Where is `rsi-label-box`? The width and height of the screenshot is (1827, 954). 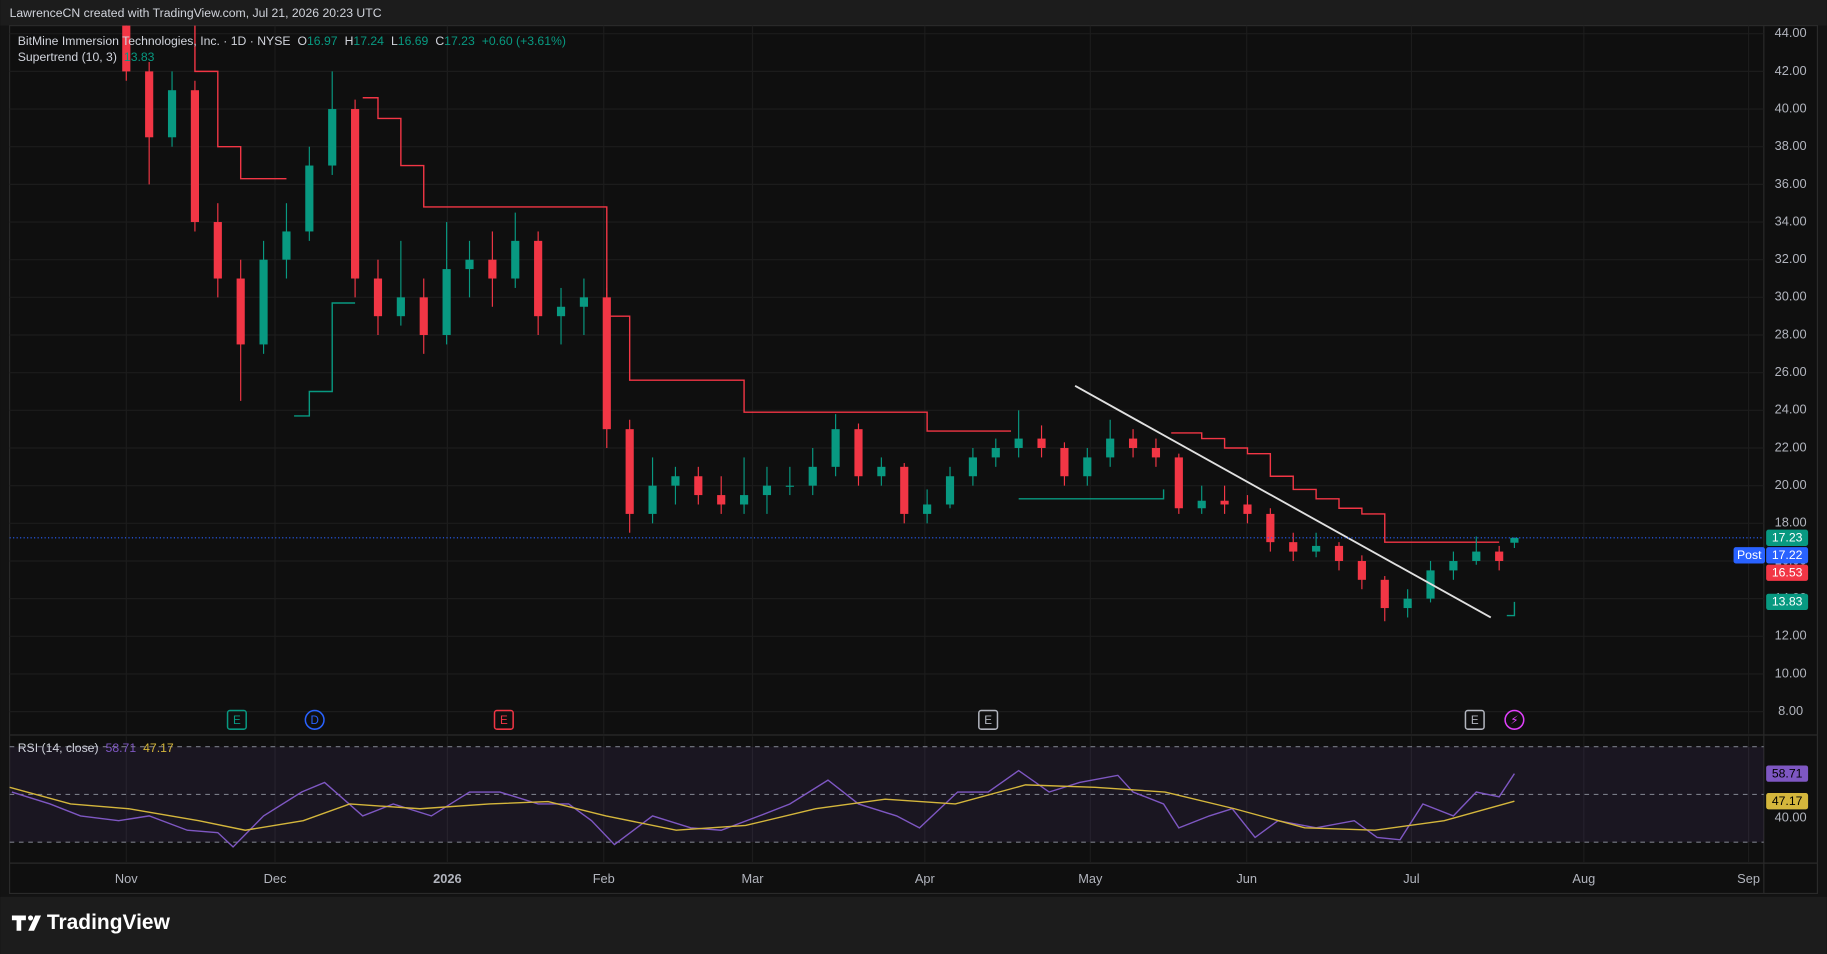 rsi-label-box is located at coordinates (1787, 801).